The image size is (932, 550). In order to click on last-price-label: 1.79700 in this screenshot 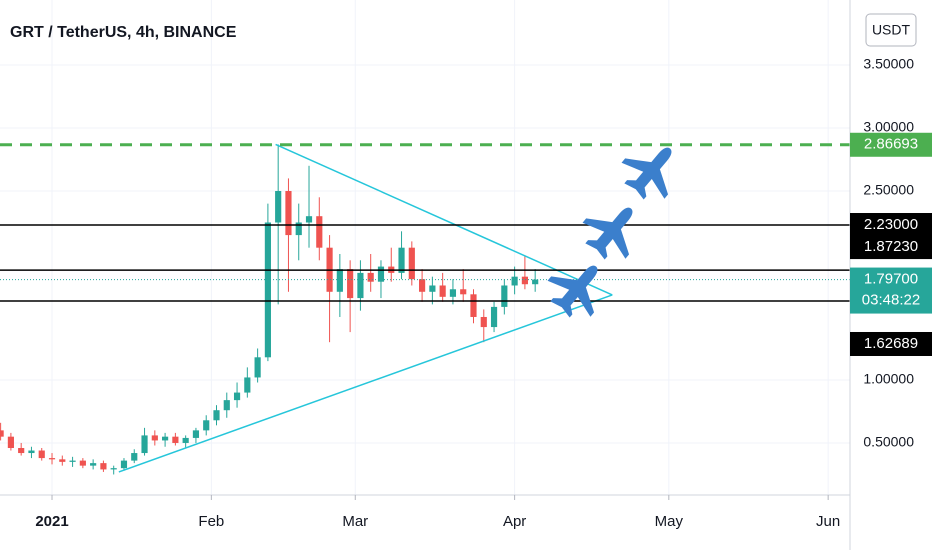, I will do `click(891, 279)`.